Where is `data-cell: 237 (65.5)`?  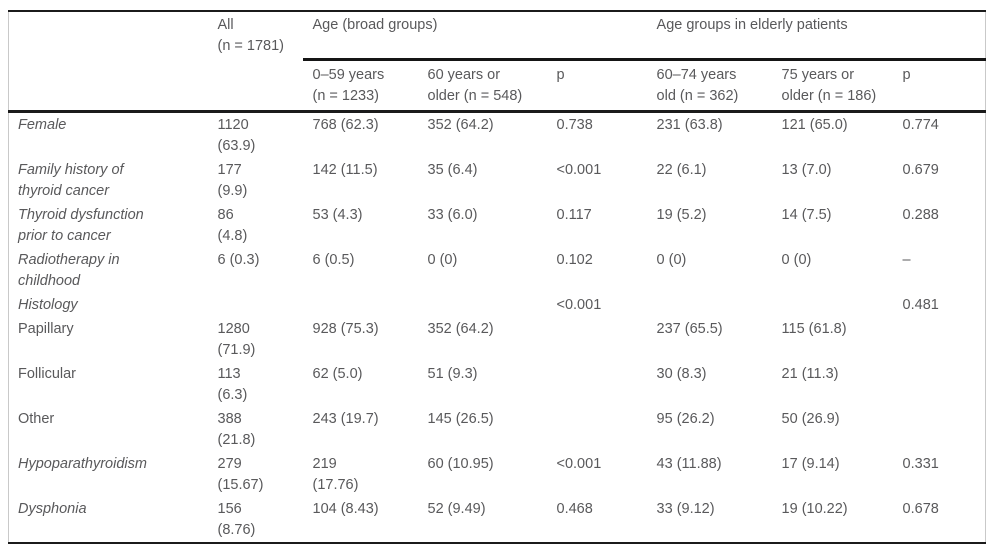 data-cell: 237 (65.5) is located at coordinates (689, 328).